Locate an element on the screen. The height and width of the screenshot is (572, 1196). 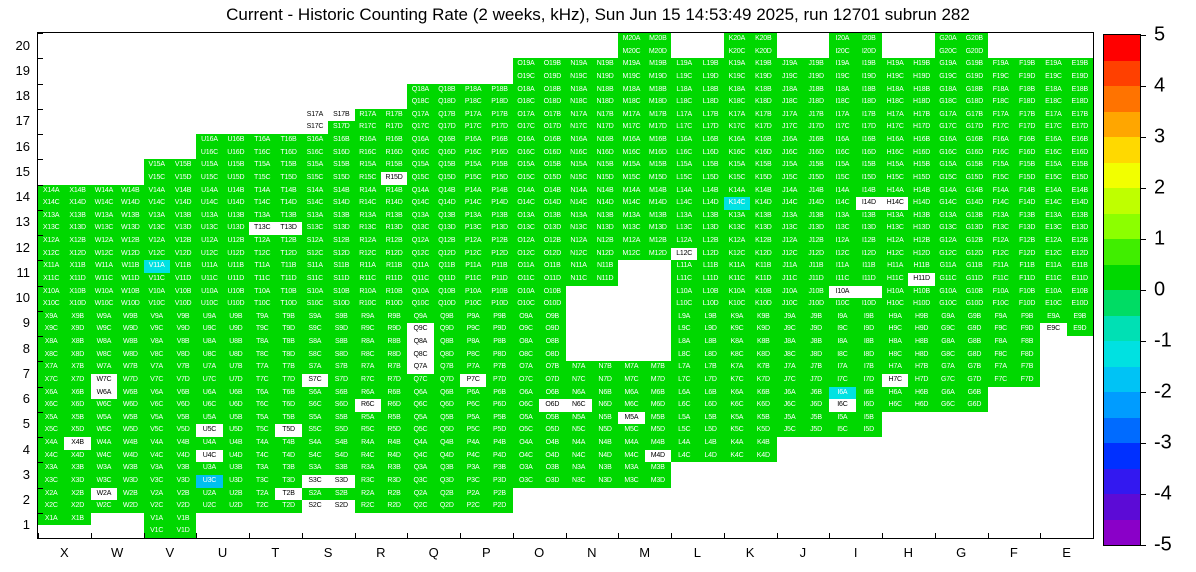
heatmap-cell: E18A E18B E18C E18D is located at coordinates (1066, 96).